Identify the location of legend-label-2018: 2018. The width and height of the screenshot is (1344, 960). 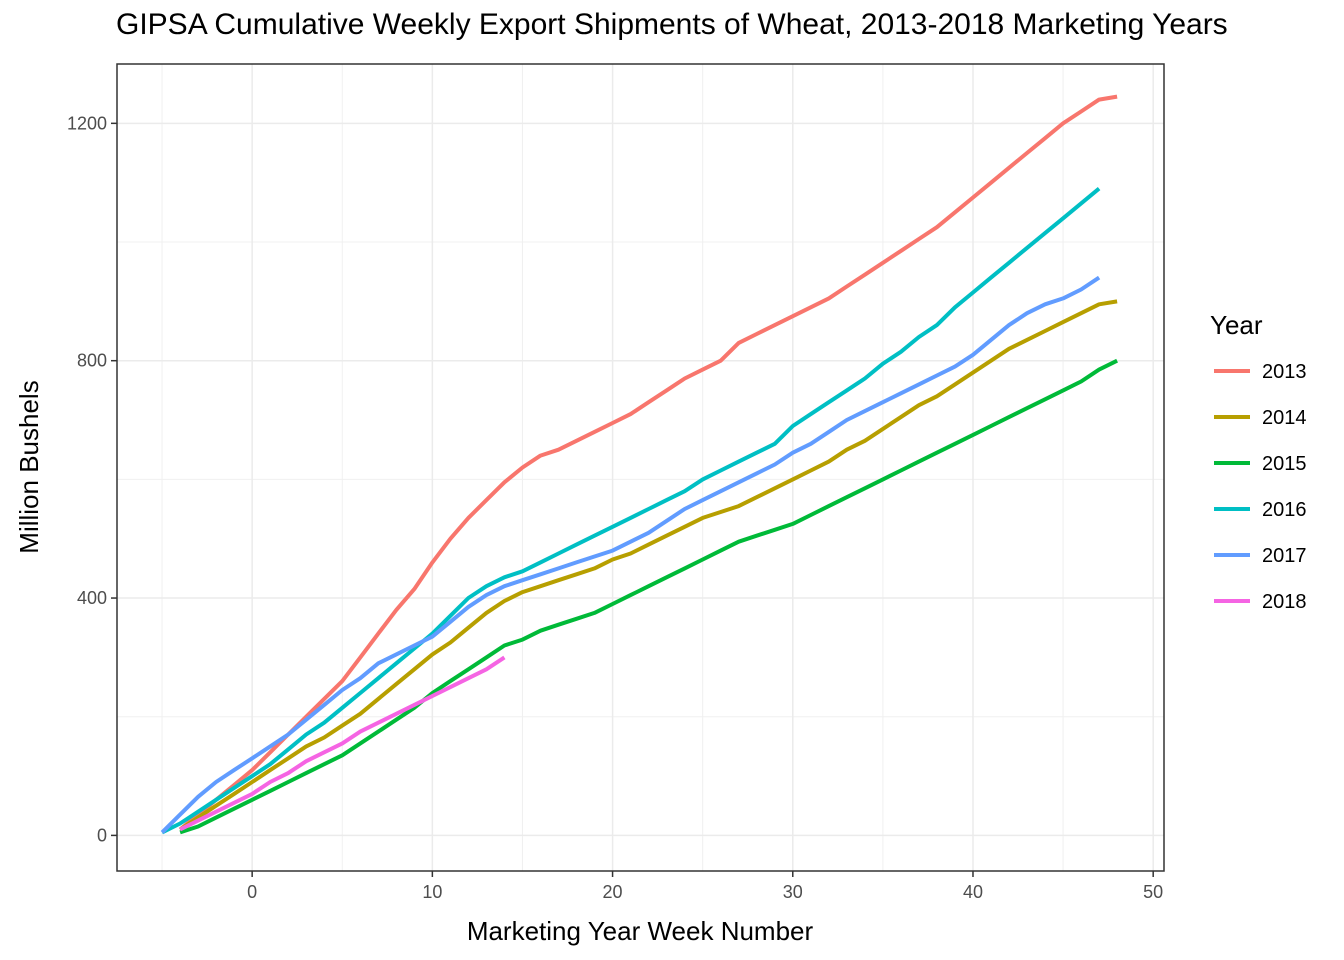
(1284, 602).